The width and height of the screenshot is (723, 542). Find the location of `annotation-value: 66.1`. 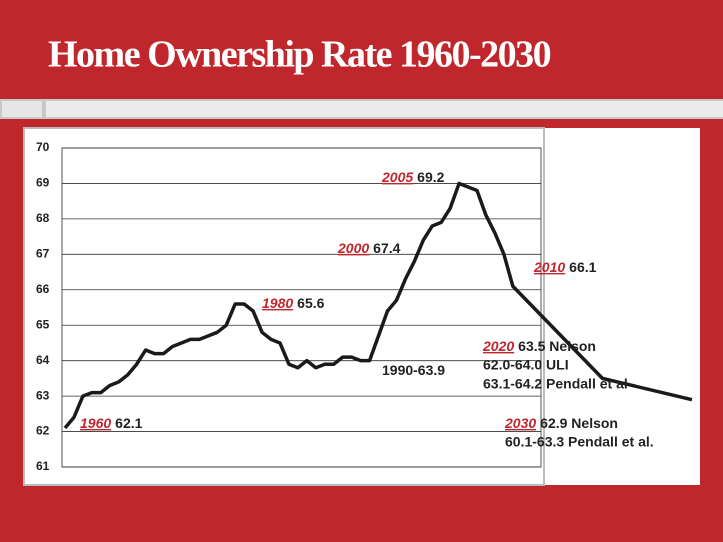

annotation-value: 66.1 is located at coordinates (582, 267).